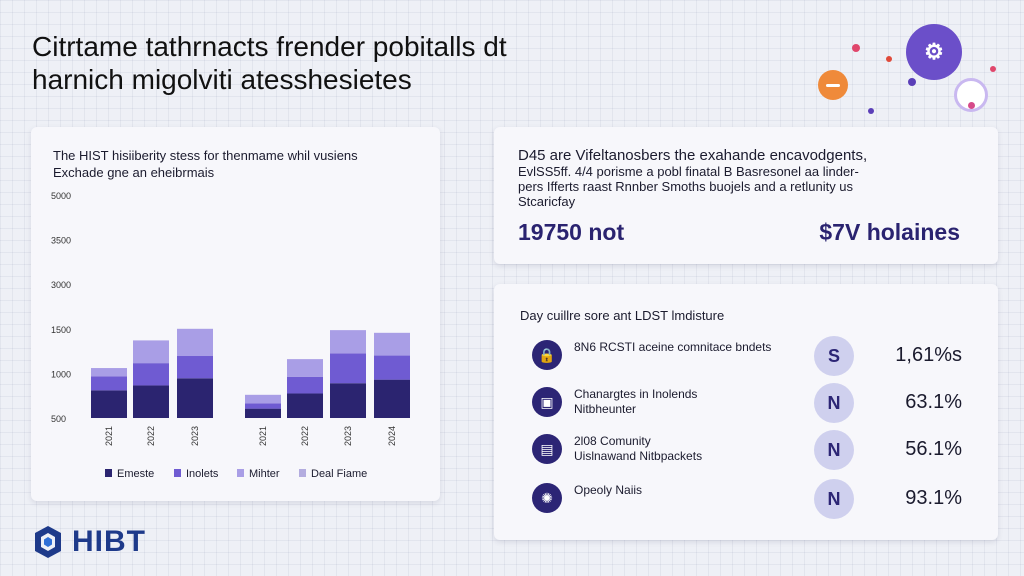 This screenshot has height=576, width=1024. I want to click on brand-logo: HIBT, so click(88, 542).